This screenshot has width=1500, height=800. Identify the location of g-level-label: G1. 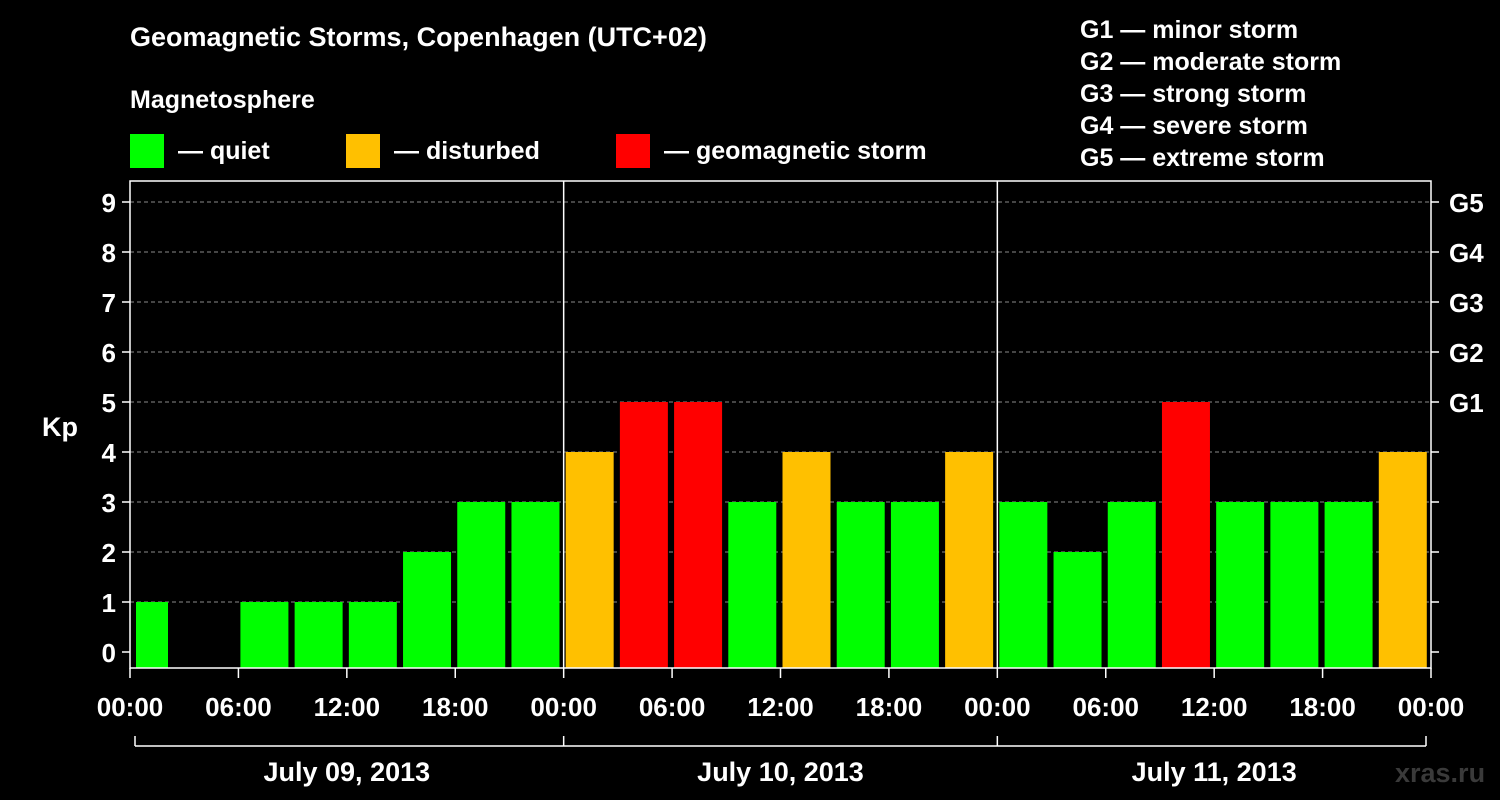
(1466, 403).